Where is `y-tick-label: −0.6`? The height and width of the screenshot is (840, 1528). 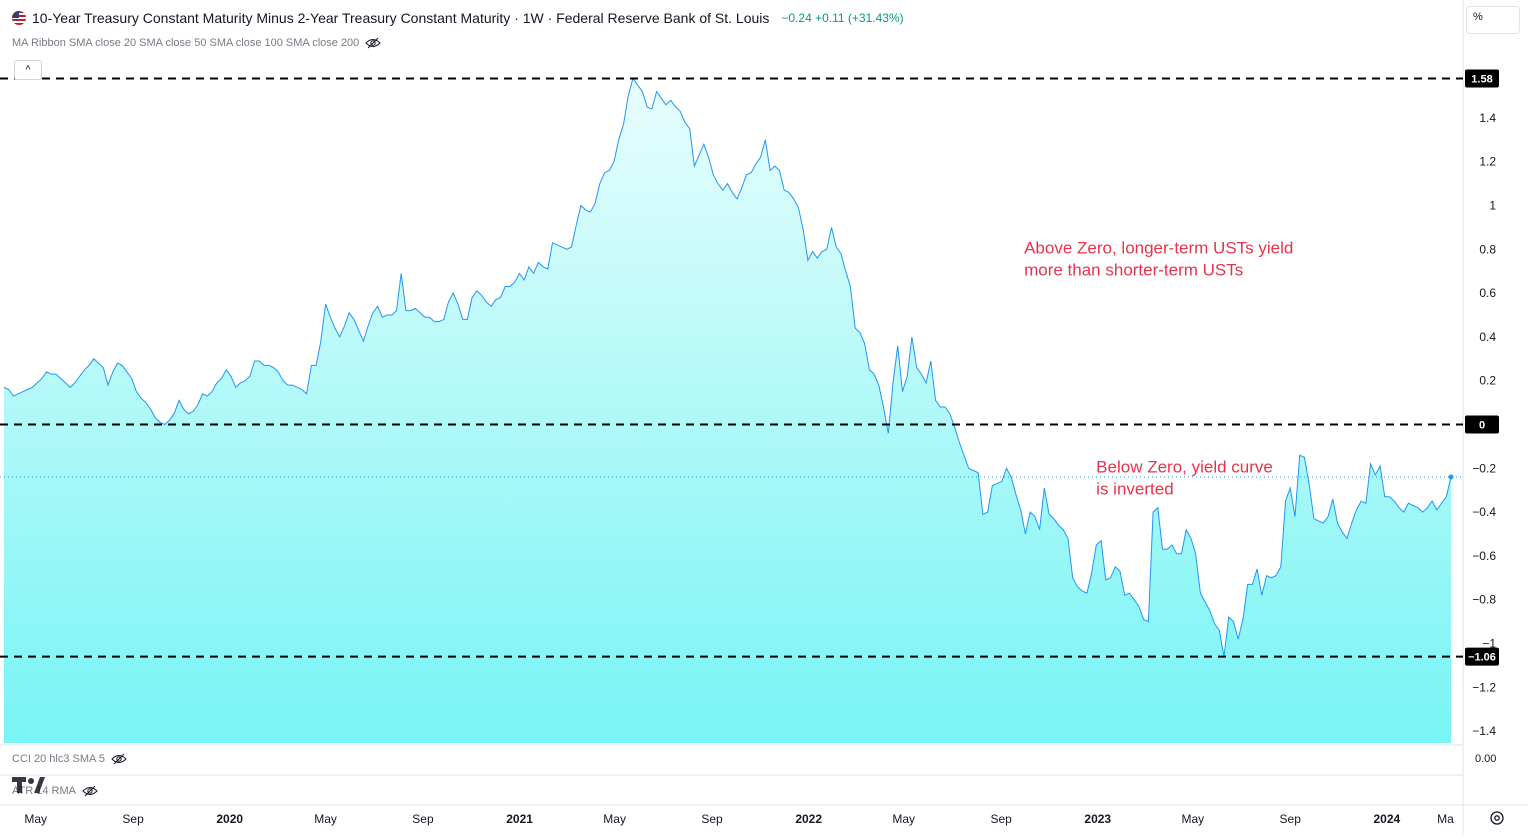
y-tick-label: −0.6 is located at coordinates (1484, 556).